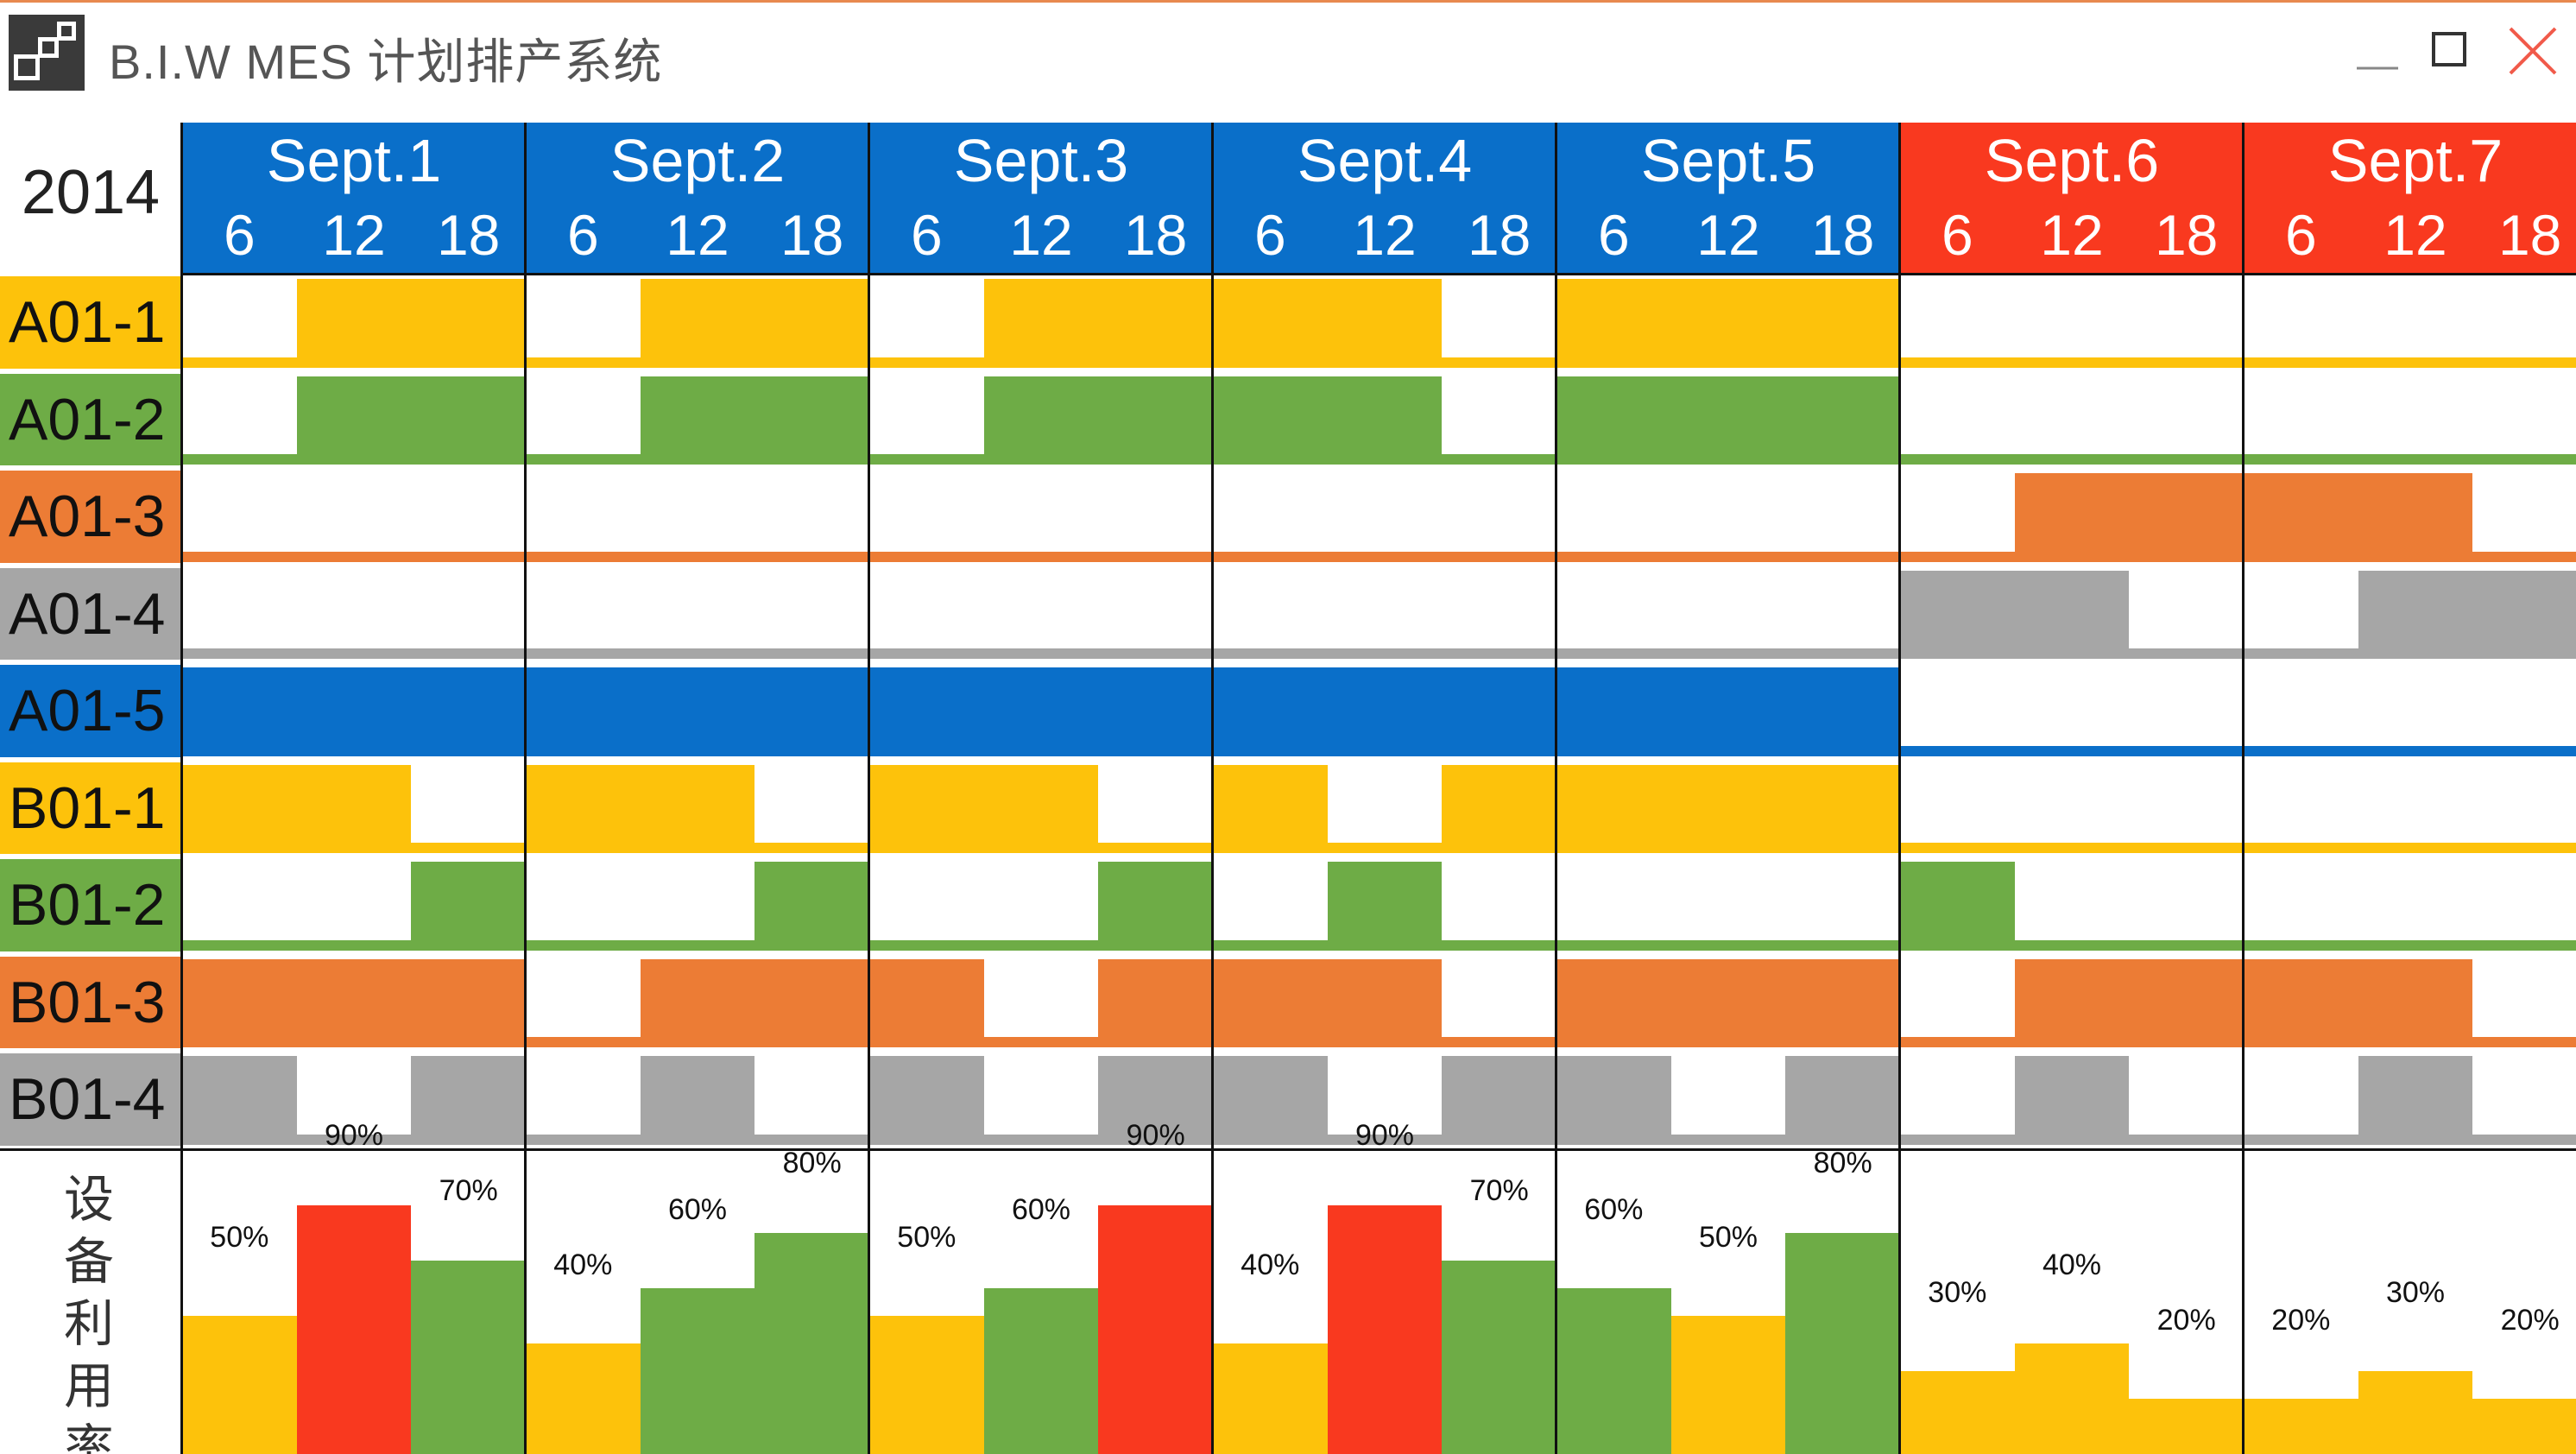 The height and width of the screenshot is (1454, 2576). What do you see at coordinates (1041, 160) in the screenshot?
I see `day-header: Sept.3` at bounding box center [1041, 160].